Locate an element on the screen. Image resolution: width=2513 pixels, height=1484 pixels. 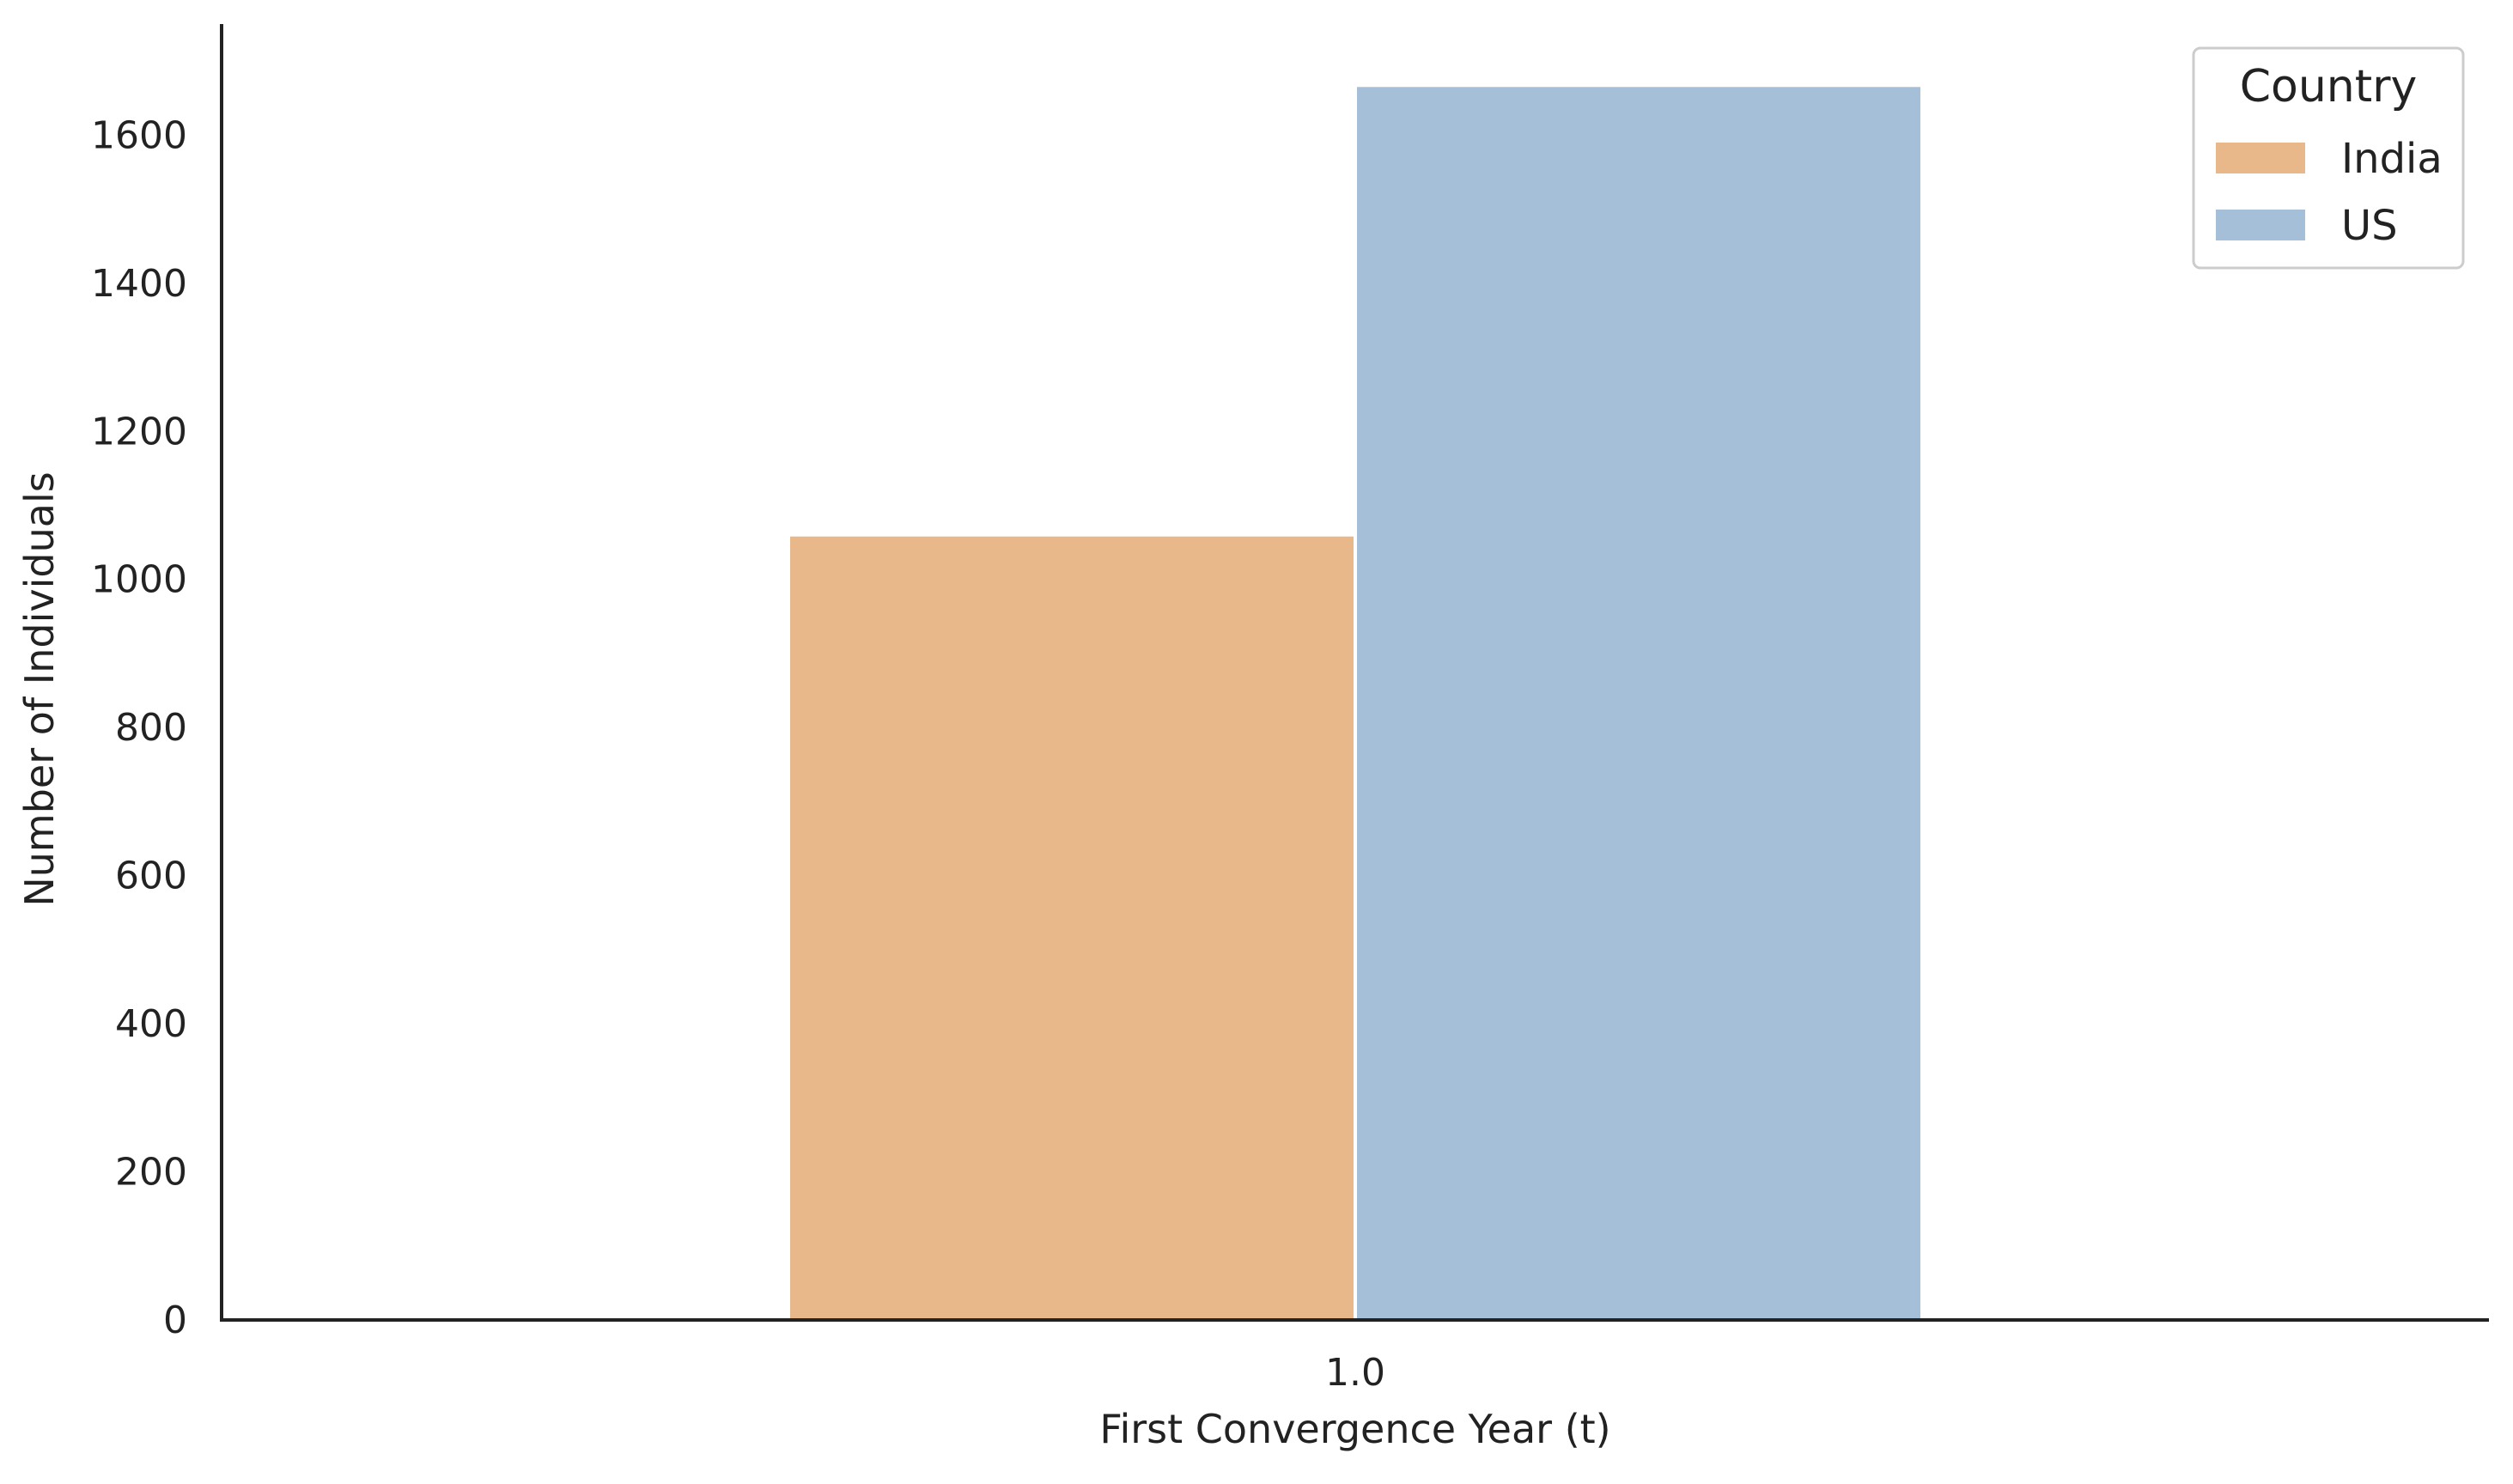
x-axis-label: First Convergence Year (t) is located at coordinates (1354, 1429).